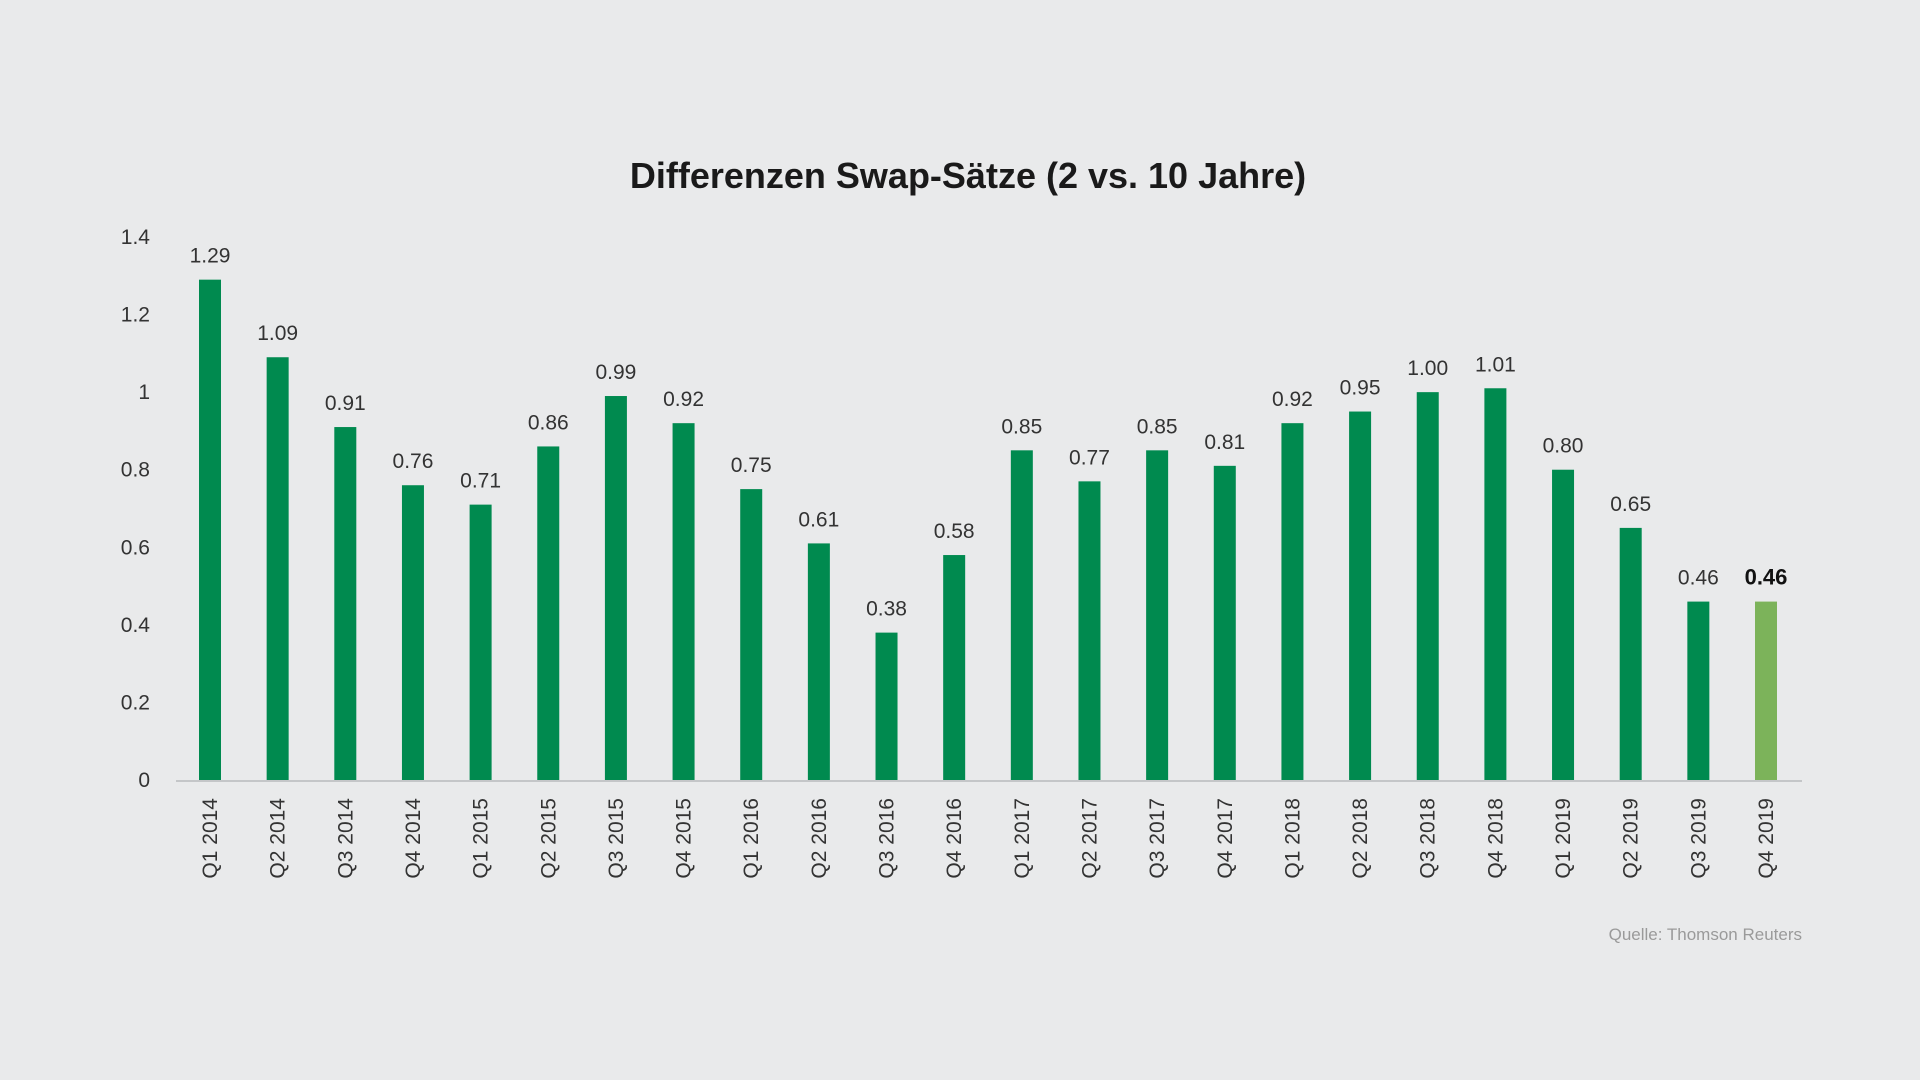 The height and width of the screenshot is (1080, 1920). I want to click on data-label: 1.29, so click(210, 256).